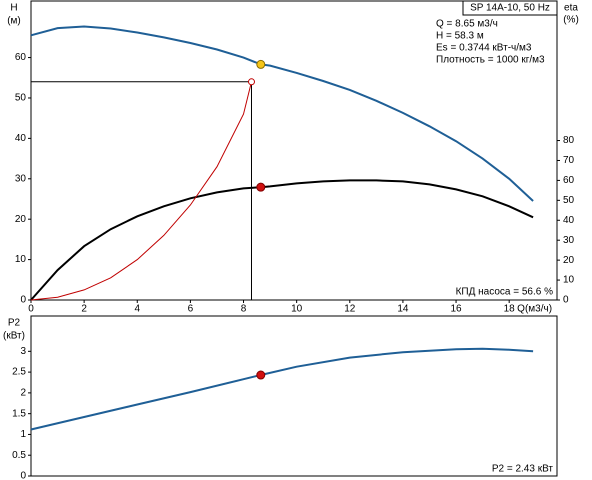 Image resolution: width=592 pixels, height=480 pixels. Describe the element at coordinates (467, 24) in the screenshot. I see `info-label: Q = 8.65 м3/ч` at that location.